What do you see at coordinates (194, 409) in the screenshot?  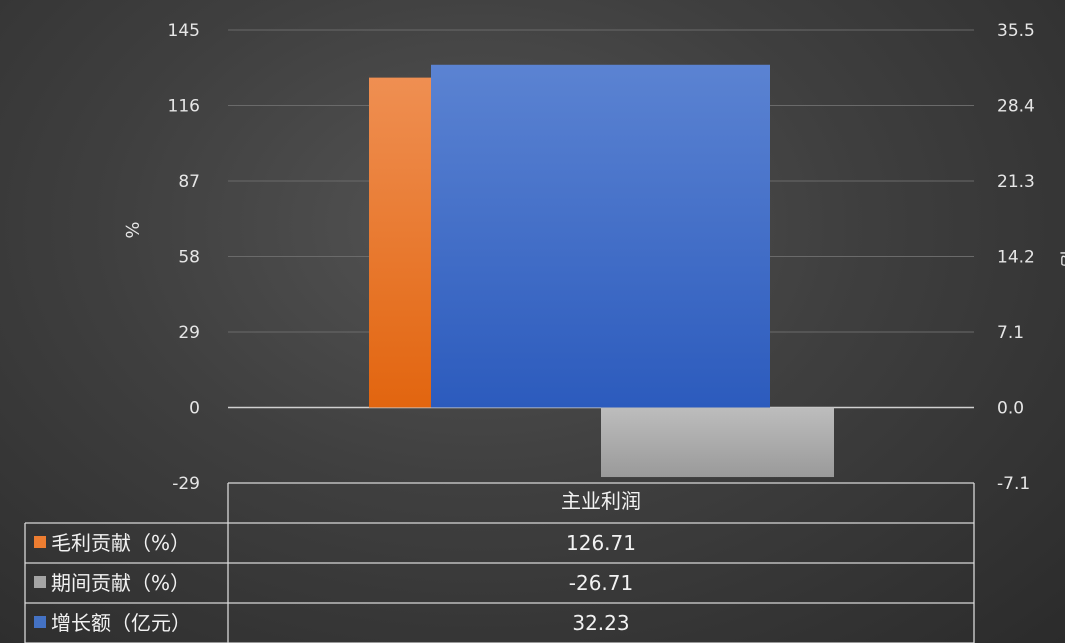 I see `left-tick-label: 0` at bounding box center [194, 409].